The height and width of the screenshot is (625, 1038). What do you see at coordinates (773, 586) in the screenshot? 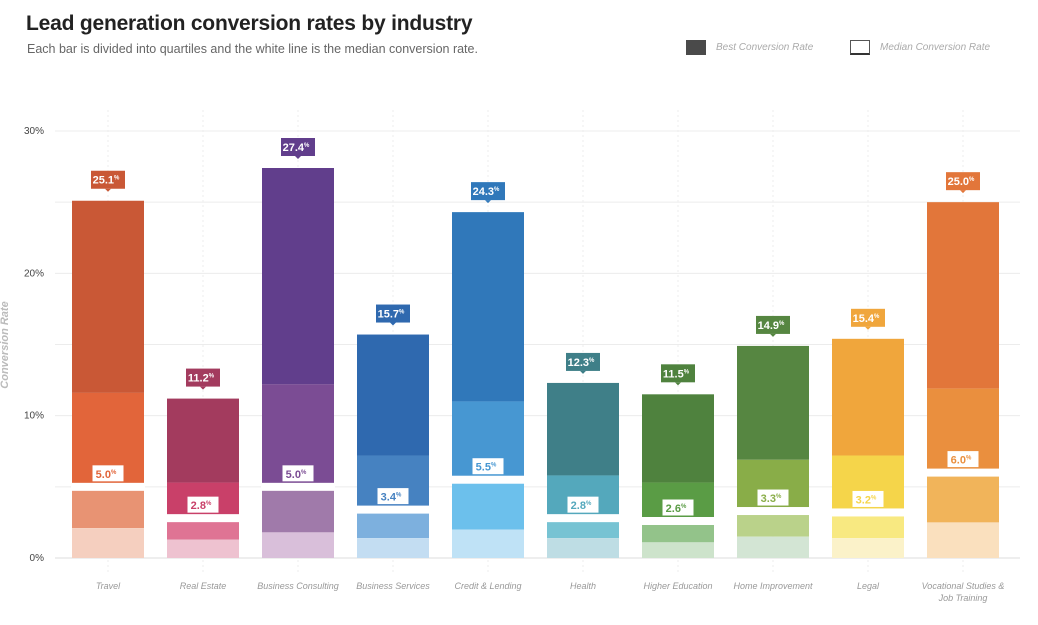
I see `category-label: Home Improvement` at bounding box center [773, 586].